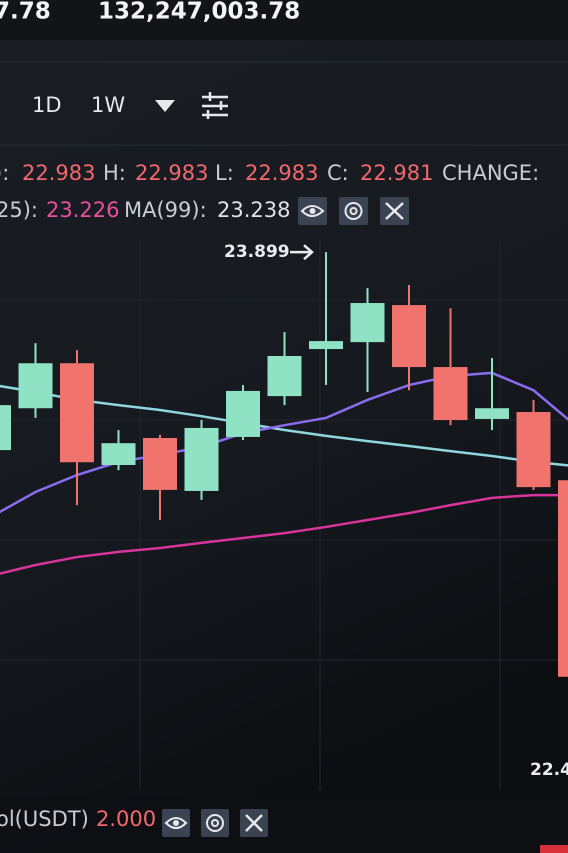  I want to click on volume-value: 2.000, so click(126, 819).